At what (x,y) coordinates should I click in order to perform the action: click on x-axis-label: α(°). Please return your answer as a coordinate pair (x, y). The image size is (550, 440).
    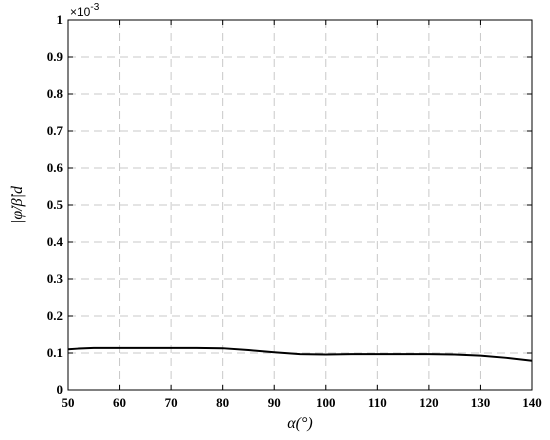
    Looking at the image, I should click on (299, 423).